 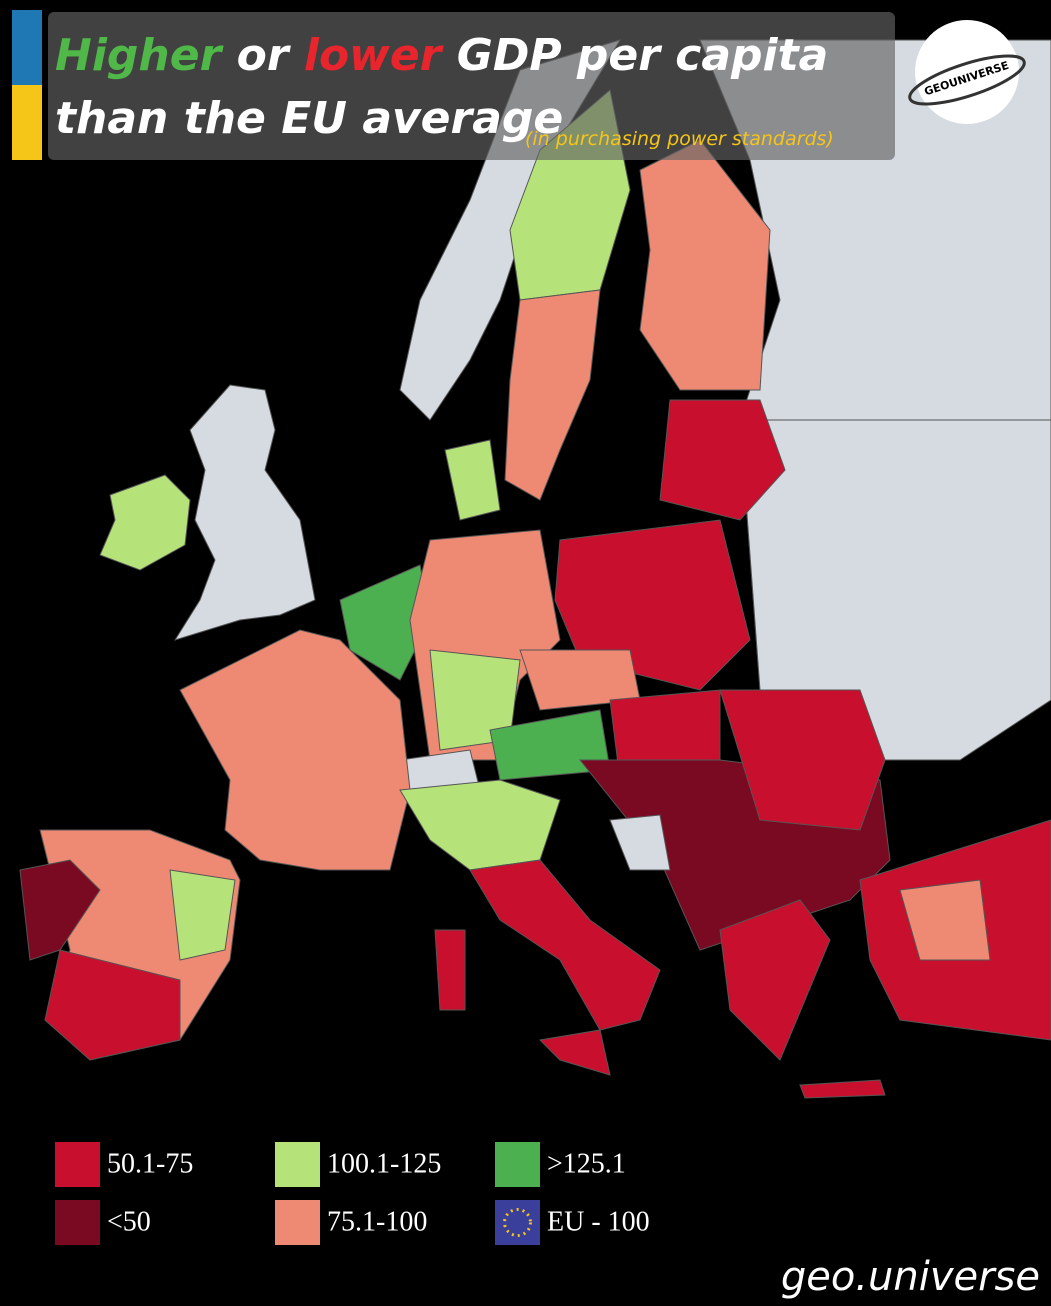 What do you see at coordinates (150, 1163) in the screenshot?
I see `legend-label: 50.1-75` at bounding box center [150, 1163].